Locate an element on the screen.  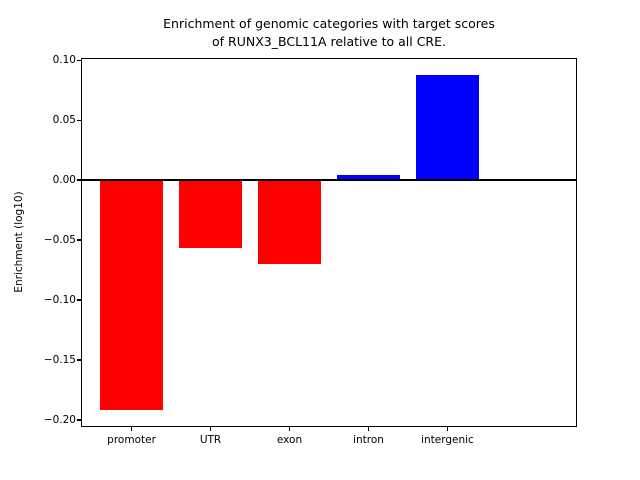
y-tick-label: 0.05 is located at coordinates (64, 120).